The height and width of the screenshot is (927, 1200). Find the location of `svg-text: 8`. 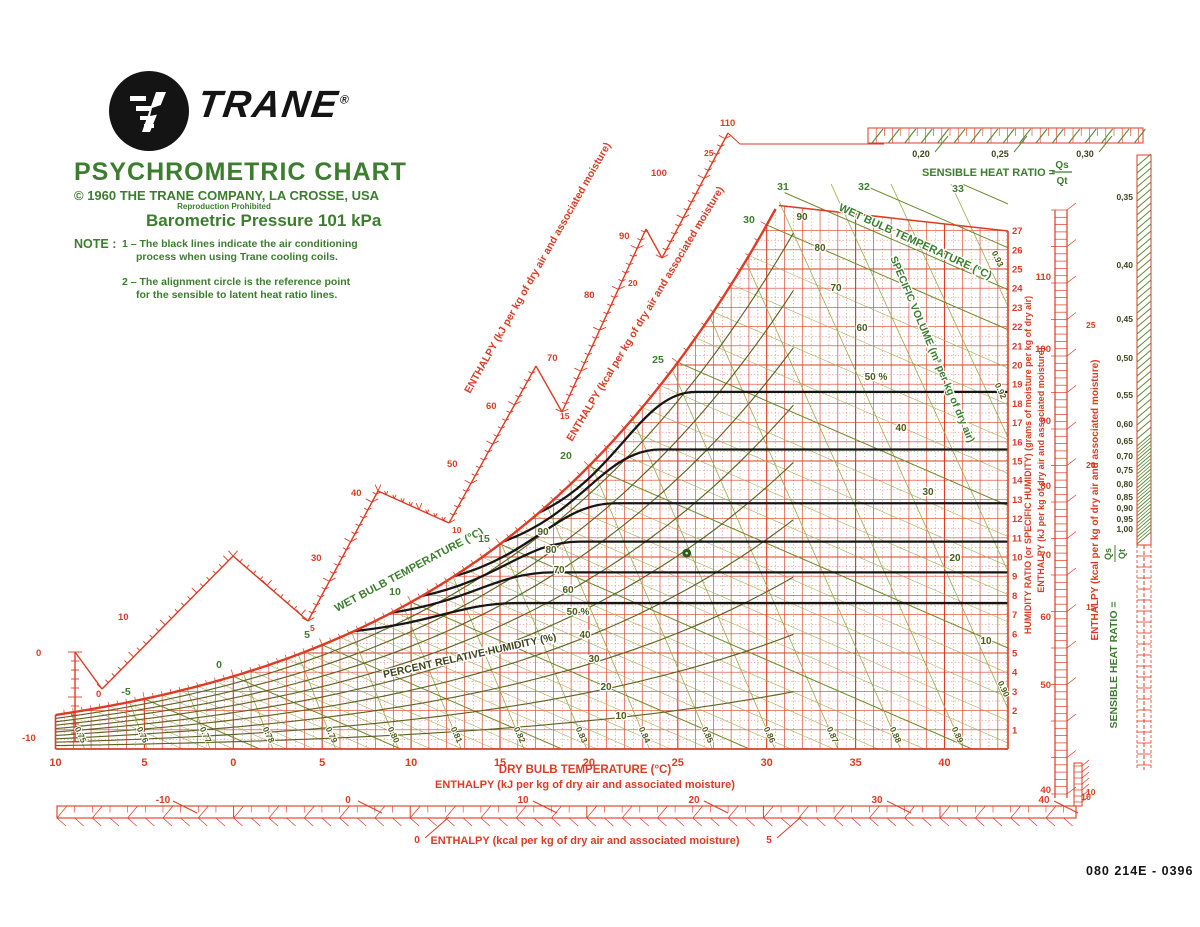

svg-text: 8 is located at coordinates (1014, 596).